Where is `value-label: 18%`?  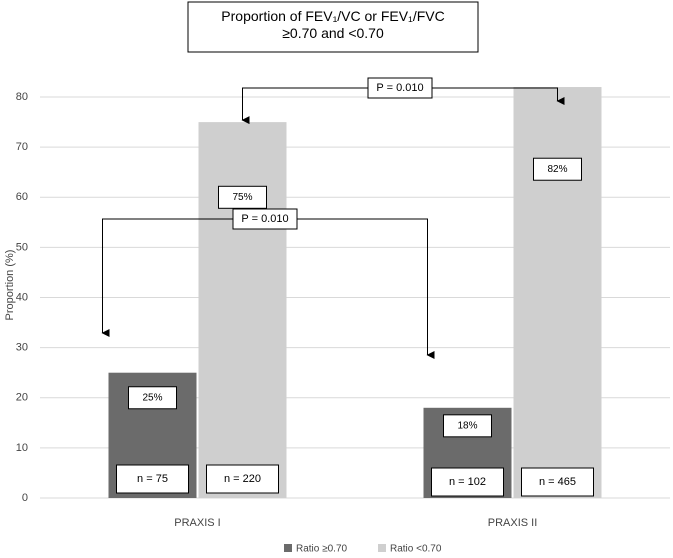 value-label: 18% is located at coordinates (467, 425).